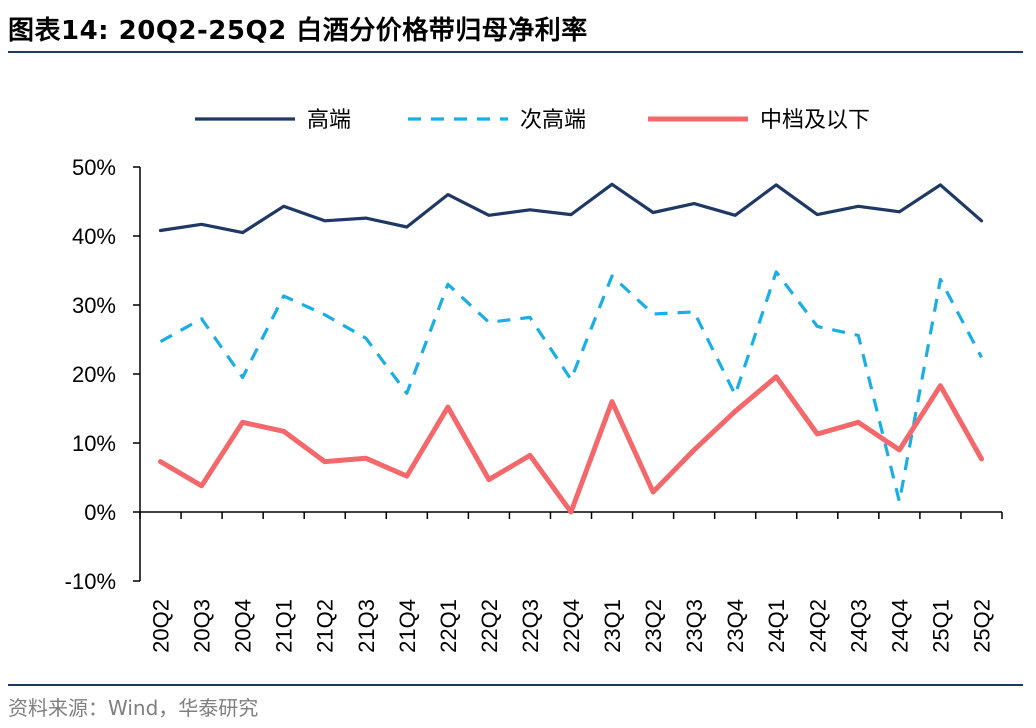 This screenshot has height=728, width=1036. What do you see at coordinates (815, 120) in the screenshot?
I see `legend-label-3: 中档及以下` at bounding box center [815, 120].